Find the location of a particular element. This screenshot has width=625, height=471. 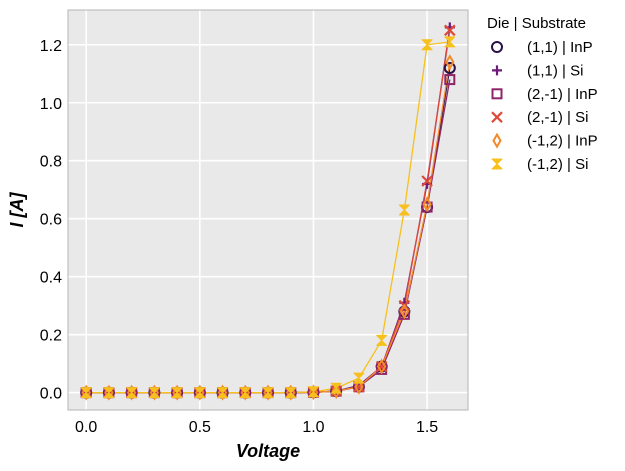

x-tick-label: 1.5 is located at coordinates (427, 427).